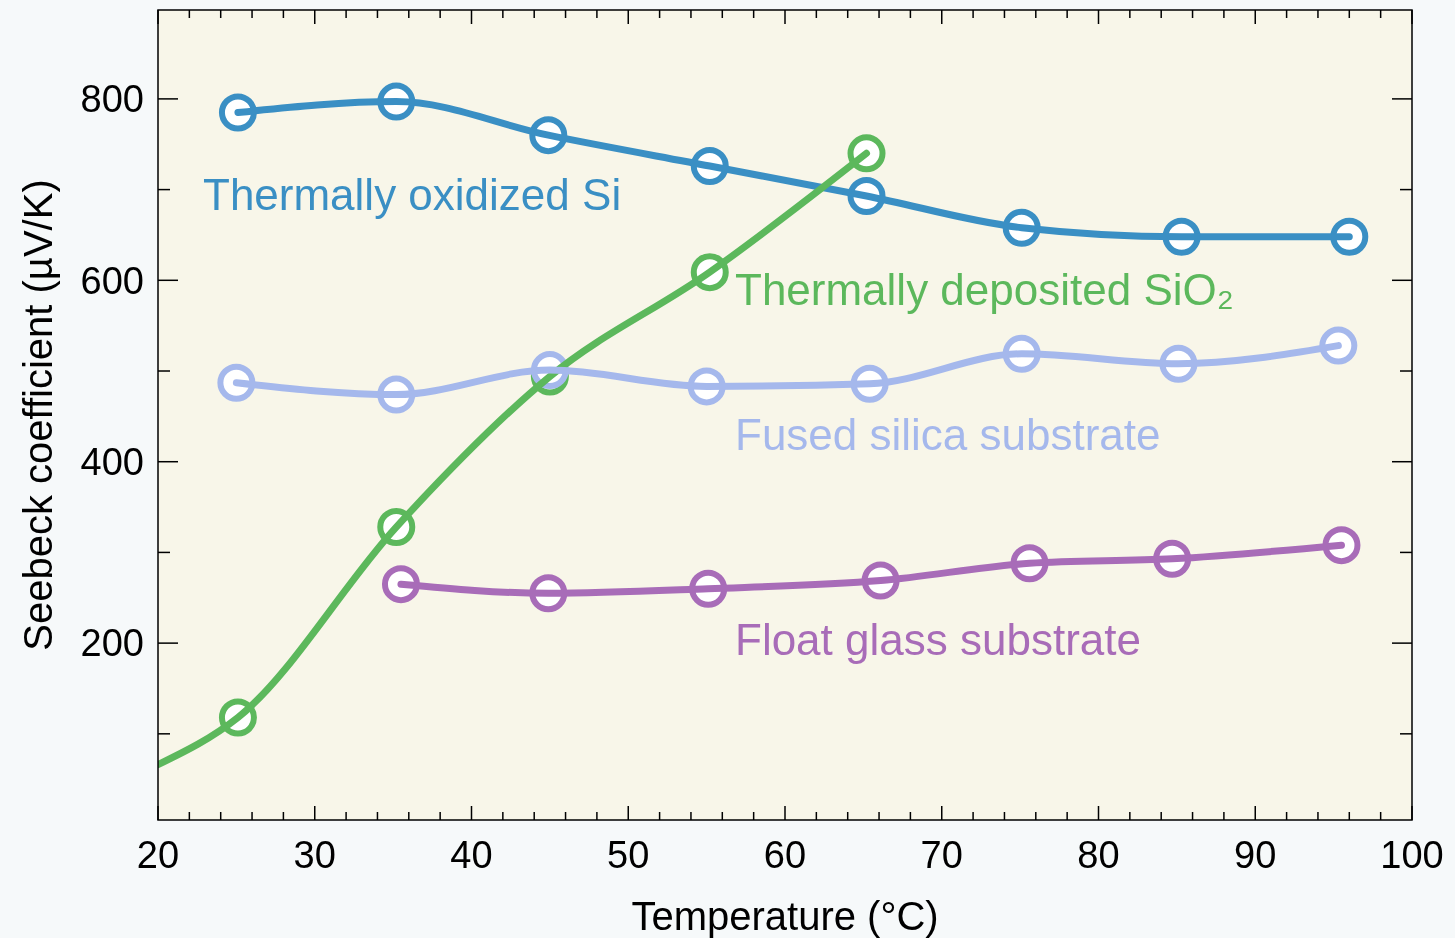 Image resolution: width=1455 pixels, height=938 pixels. I want to click on y-tick-label: 800, so click(112, 99).